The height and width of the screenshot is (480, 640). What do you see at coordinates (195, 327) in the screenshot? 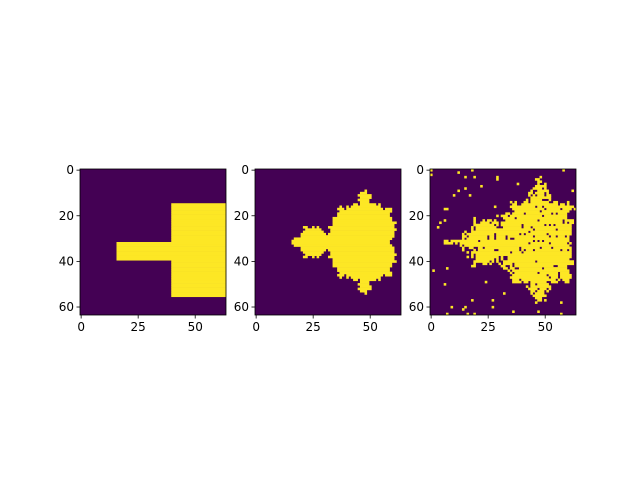
I see `x-tick-label: 50` at bounding box center [195, 327].